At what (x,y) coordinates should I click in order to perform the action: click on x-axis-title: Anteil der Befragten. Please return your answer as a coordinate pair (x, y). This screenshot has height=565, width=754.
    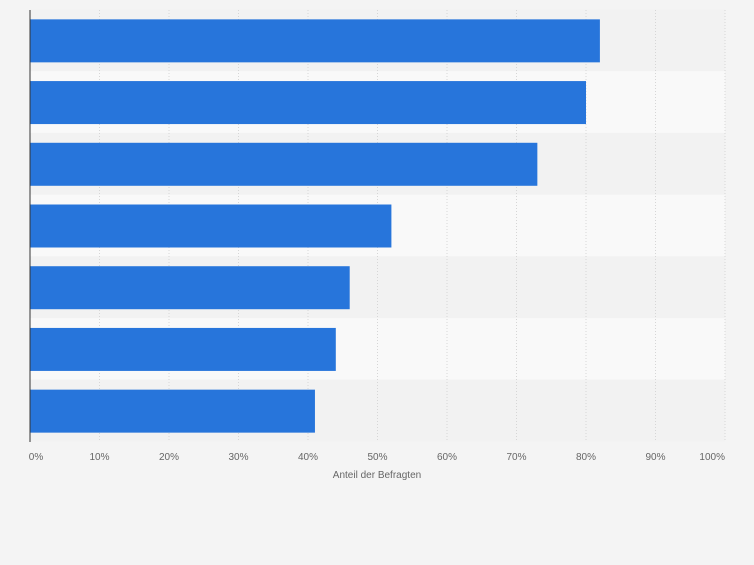
    Looking at the image, I should click on (377, 475).